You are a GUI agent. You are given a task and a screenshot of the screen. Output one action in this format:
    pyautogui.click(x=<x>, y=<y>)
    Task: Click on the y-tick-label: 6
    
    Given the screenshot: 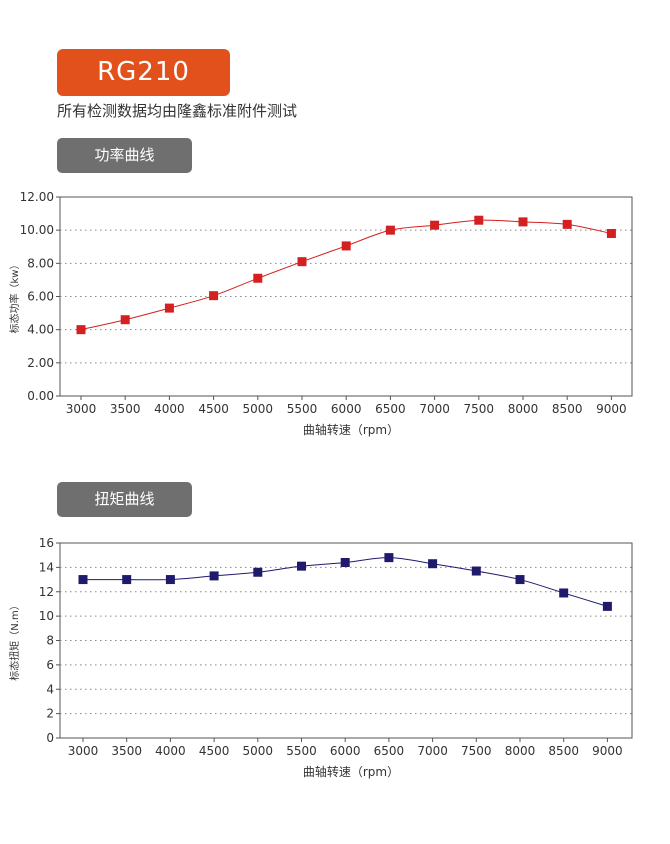 What is the action you would take?
    pyautogui.click(x=50, y=665)
    